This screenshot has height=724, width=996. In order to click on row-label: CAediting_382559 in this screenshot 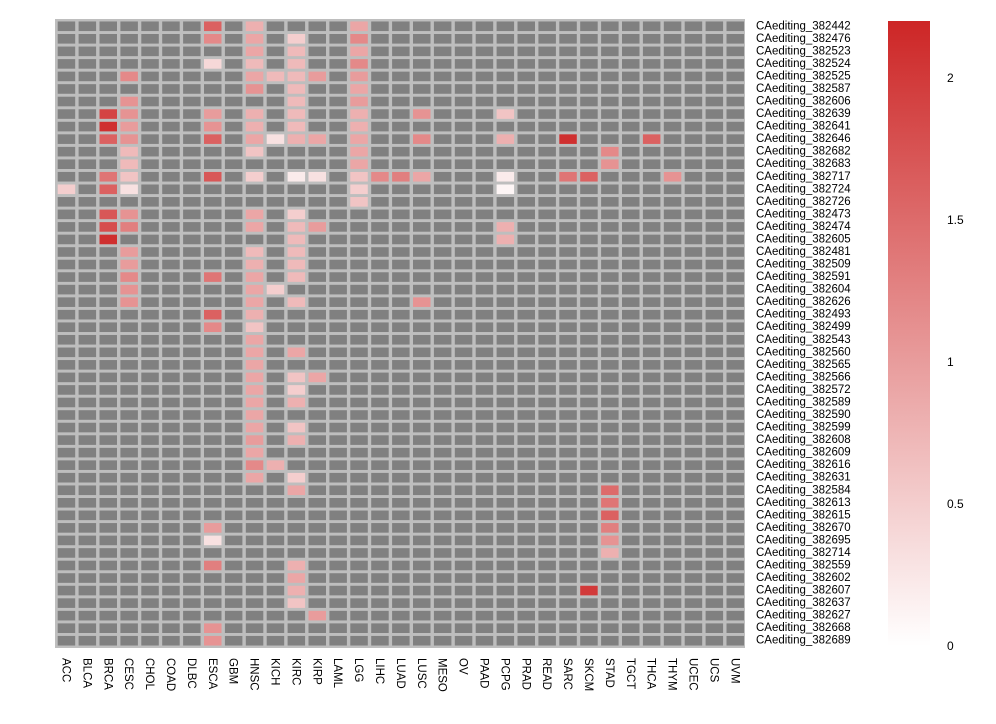, I will do `click(803, 565)`.